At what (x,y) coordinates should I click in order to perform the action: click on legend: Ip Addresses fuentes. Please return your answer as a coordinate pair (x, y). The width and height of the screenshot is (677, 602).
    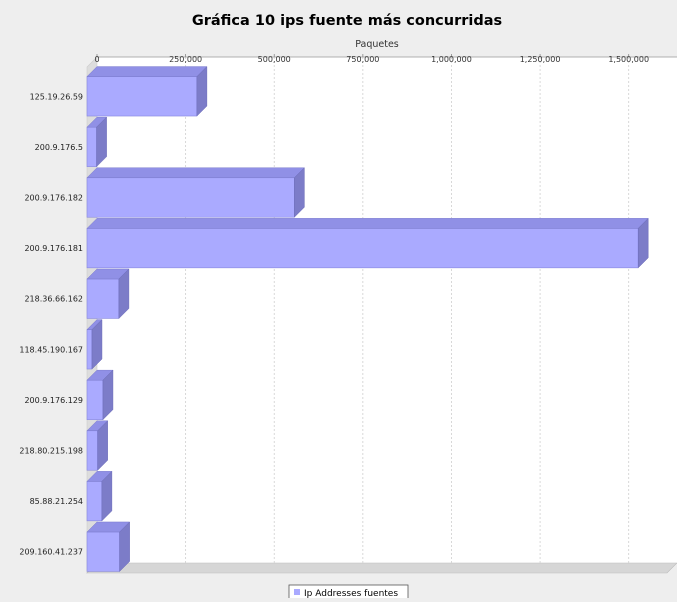
    Looking at the image, I should click on (348, 592).